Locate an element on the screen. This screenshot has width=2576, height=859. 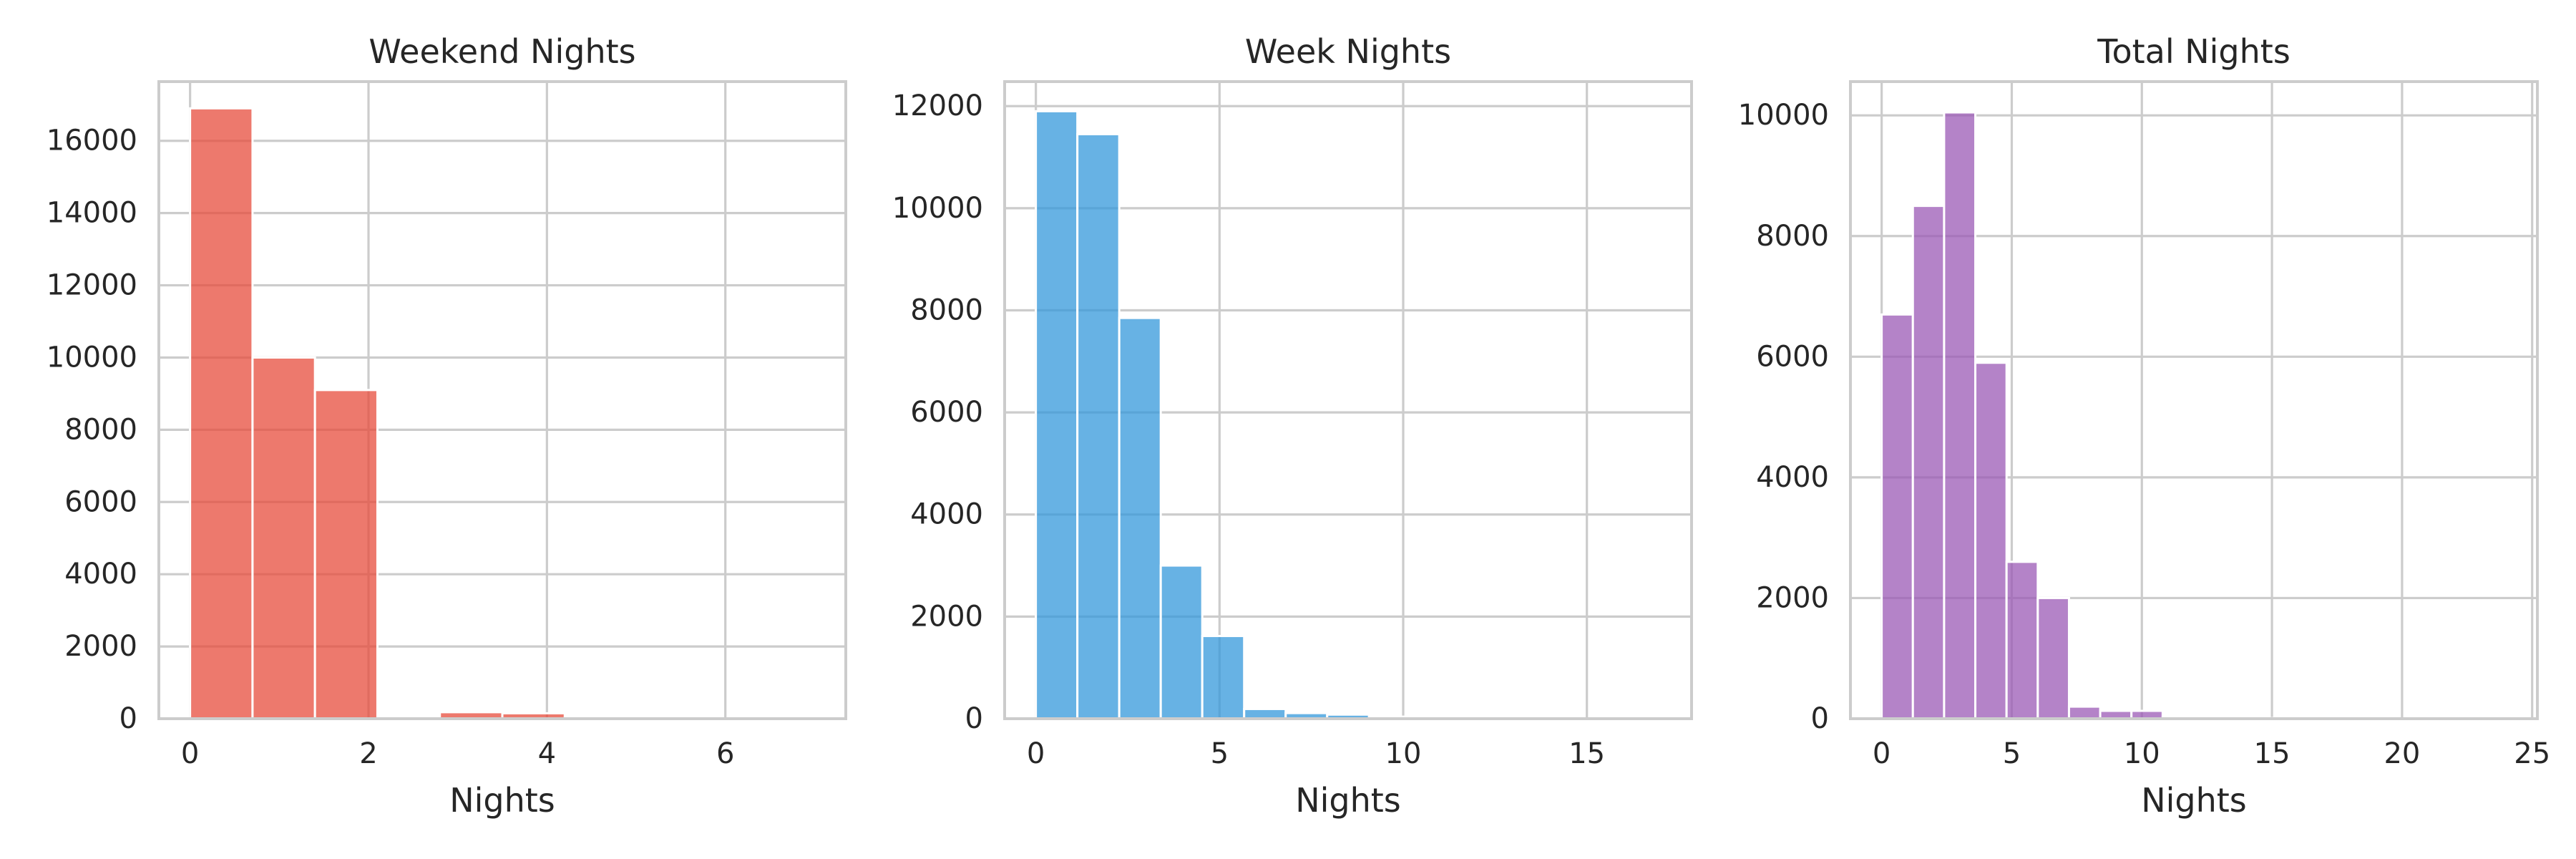
x-tick-label: 2 is located at coordinates (368, 753).